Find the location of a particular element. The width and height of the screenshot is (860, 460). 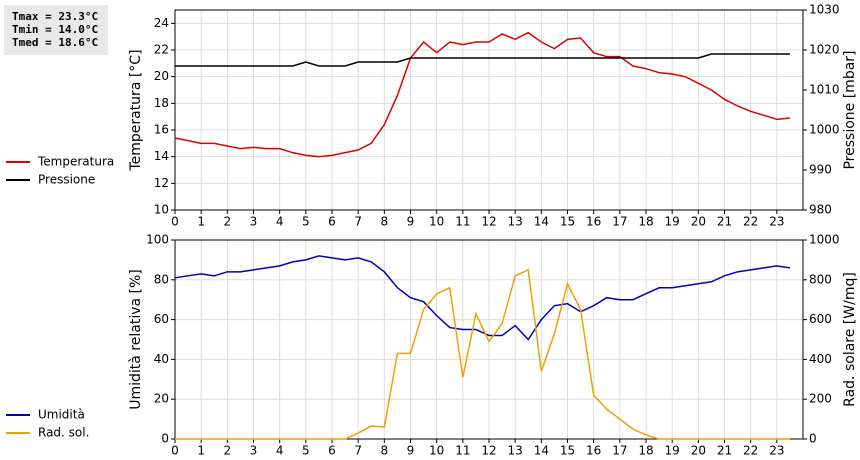

stat-tmax: Tmax = 23.3°C is located at coordinates (55, 16).